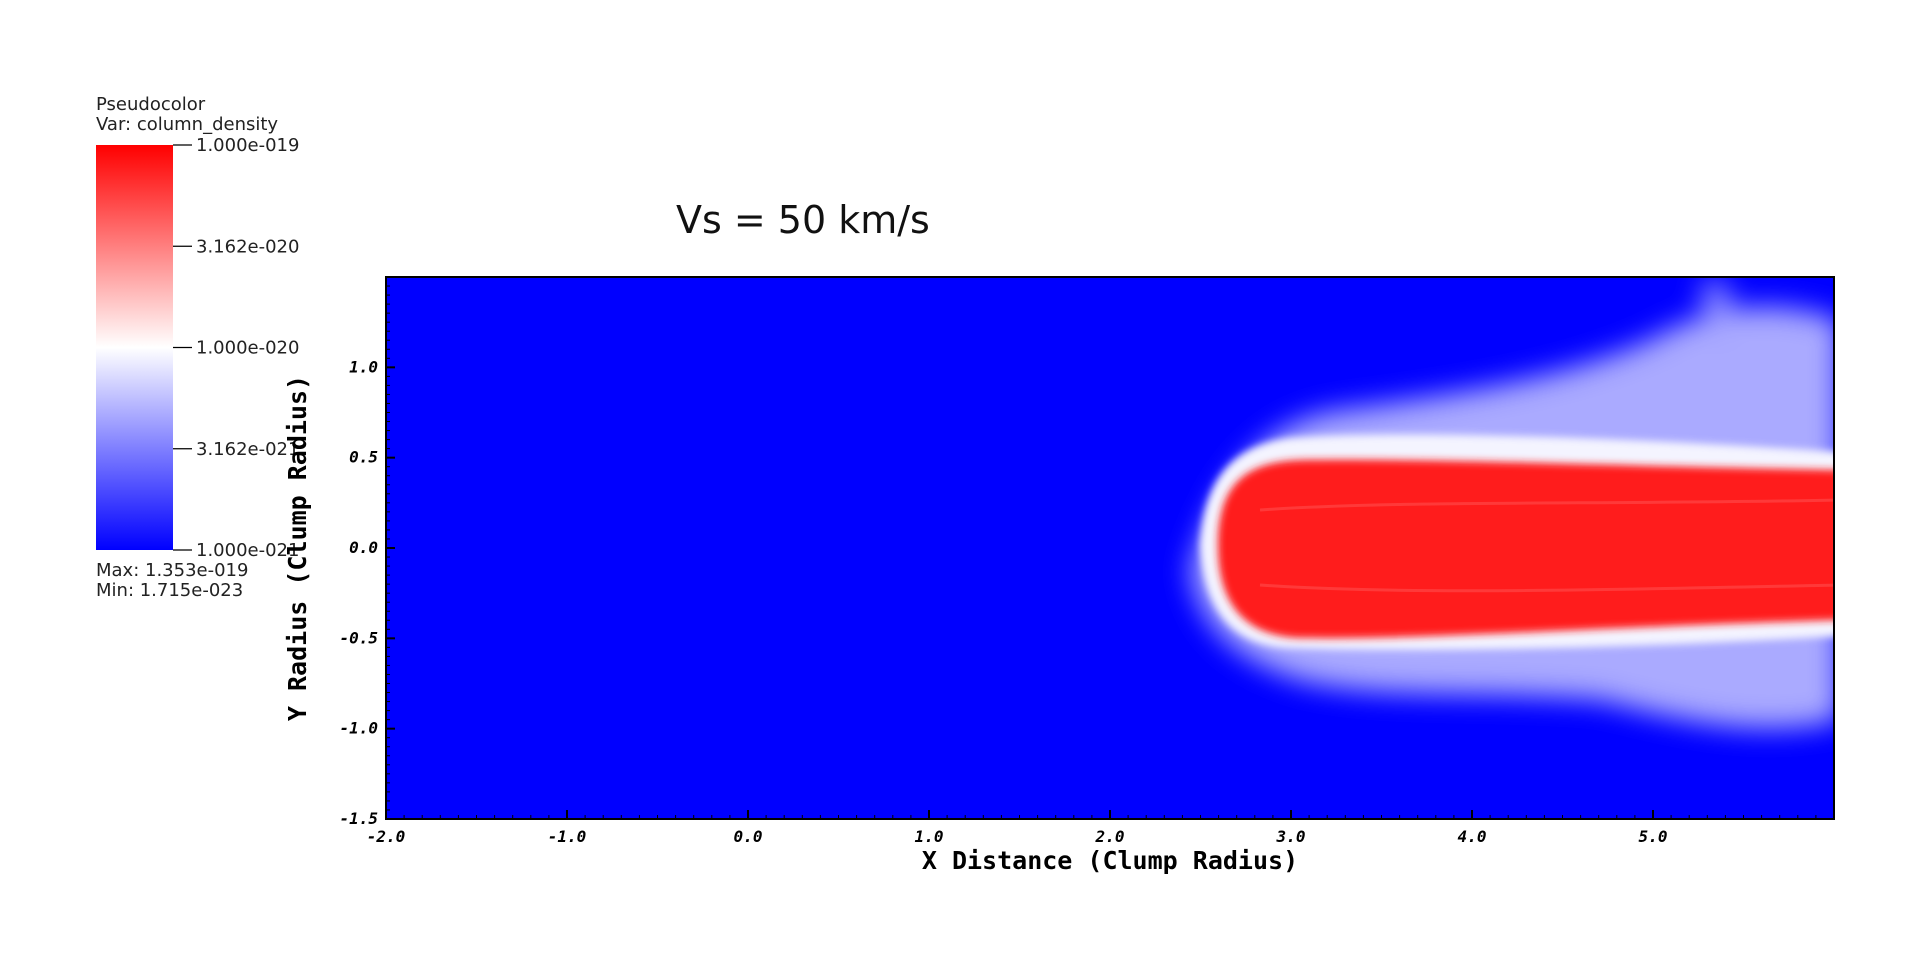  I want to click on y-axis: -1.5 -1.0 -0.5 0.0 0.5 1.0, so click(367, 552).